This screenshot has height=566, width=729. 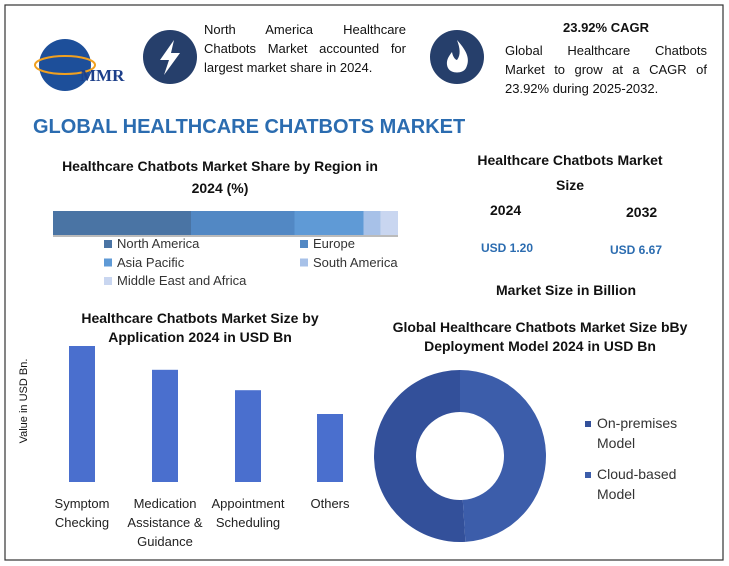 I want to click on size-value: USD 6.67, so click(x=636, y=250).